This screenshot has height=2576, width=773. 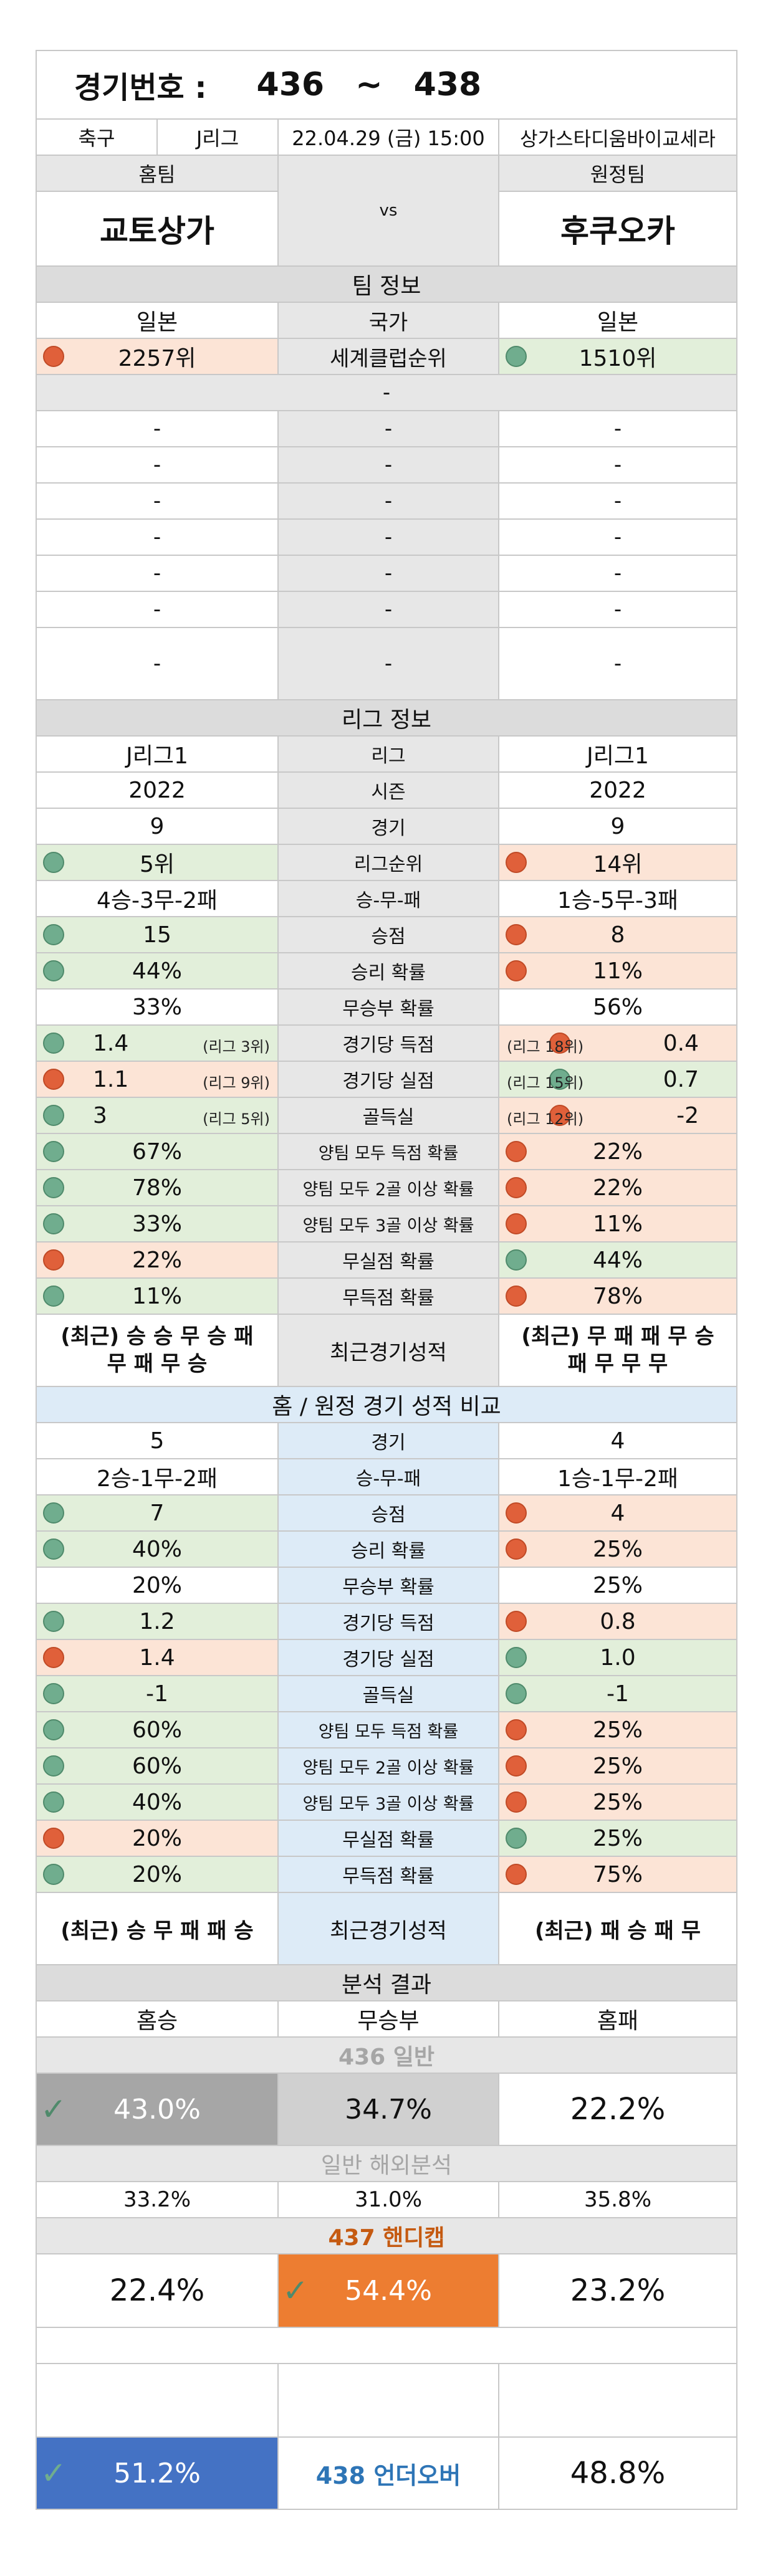 I want to click on league-rank-note: (리그 5위), so click(x=237, y=1119).